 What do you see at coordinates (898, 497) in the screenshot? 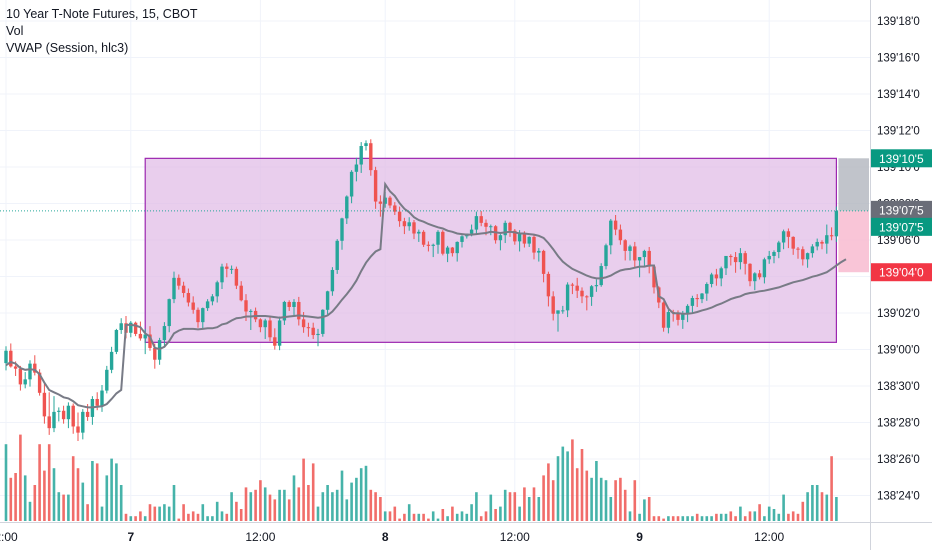
I see `price-tick-label: 138'24'0` at bounding box center [898, 497].